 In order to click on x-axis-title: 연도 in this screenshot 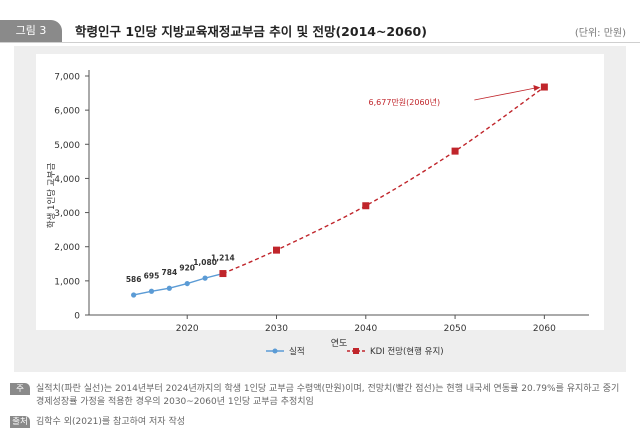, I will do `click(339, 343)`.